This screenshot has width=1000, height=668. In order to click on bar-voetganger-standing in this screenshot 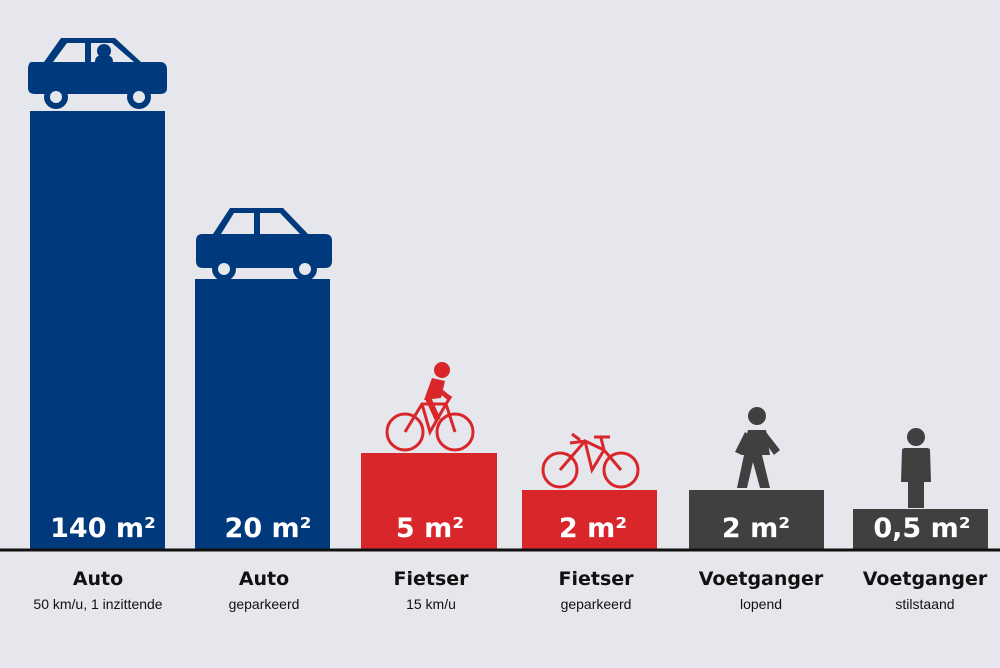, I will do `click(920, 529)`.